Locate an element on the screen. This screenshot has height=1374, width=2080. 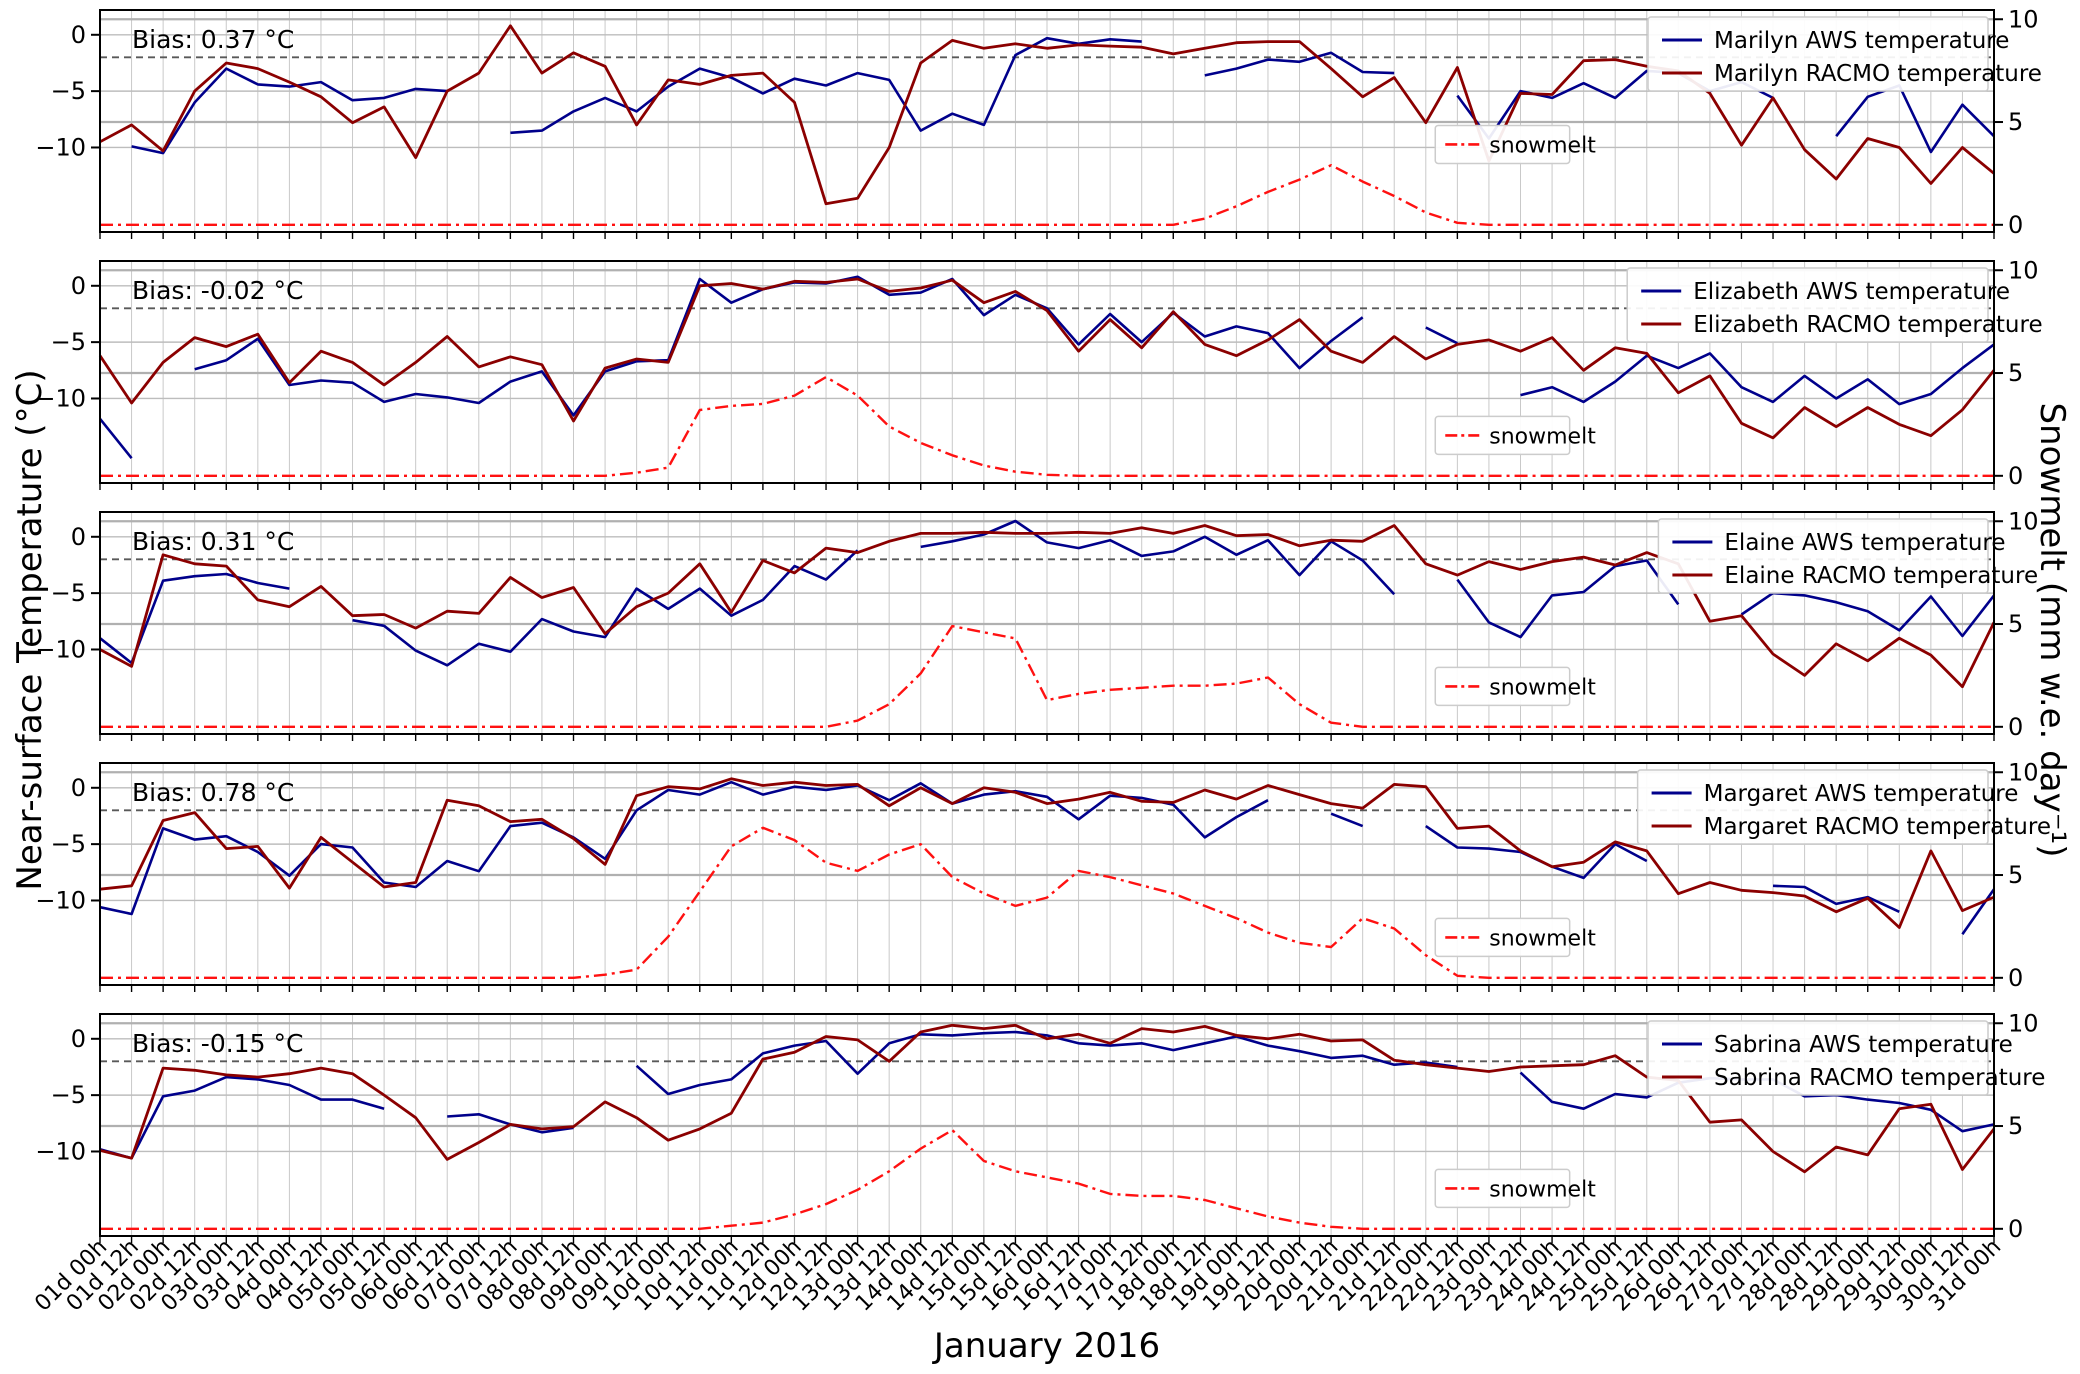
bias-annotation: Bias: -0.02 °C is located at coordinates (217, 290).